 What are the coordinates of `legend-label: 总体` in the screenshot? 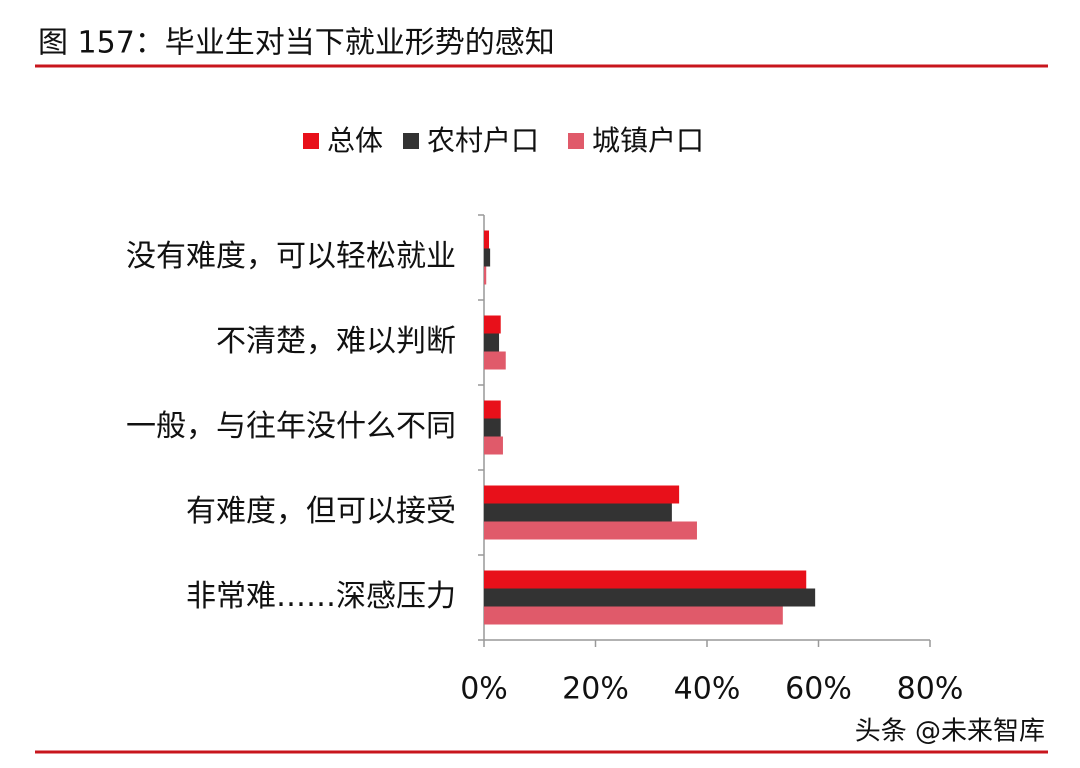 It's located at (355, 140).